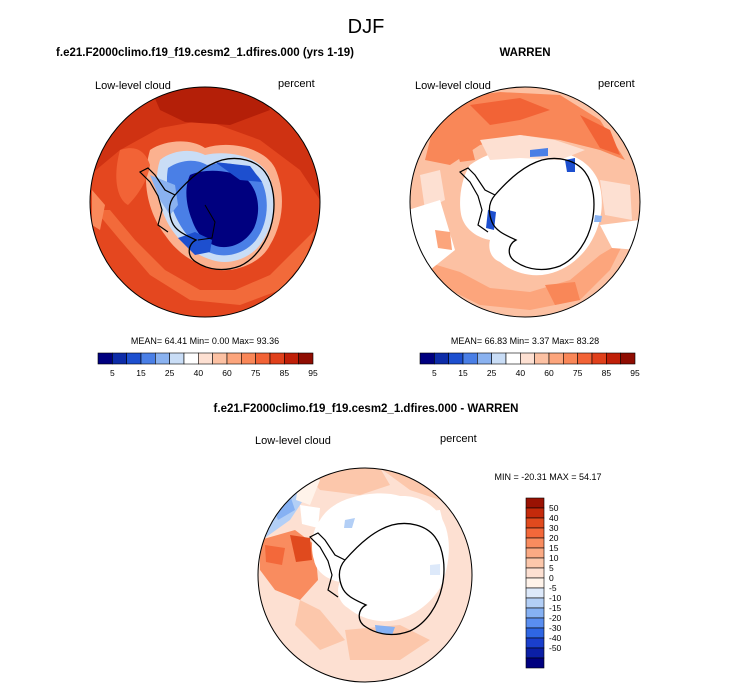 The height and width of the screenshot is (684, 732). Describe the element at coordinates (256, 373) in the screenshot. I see `panel-model-colorbar-tick-label: 75` at that location.